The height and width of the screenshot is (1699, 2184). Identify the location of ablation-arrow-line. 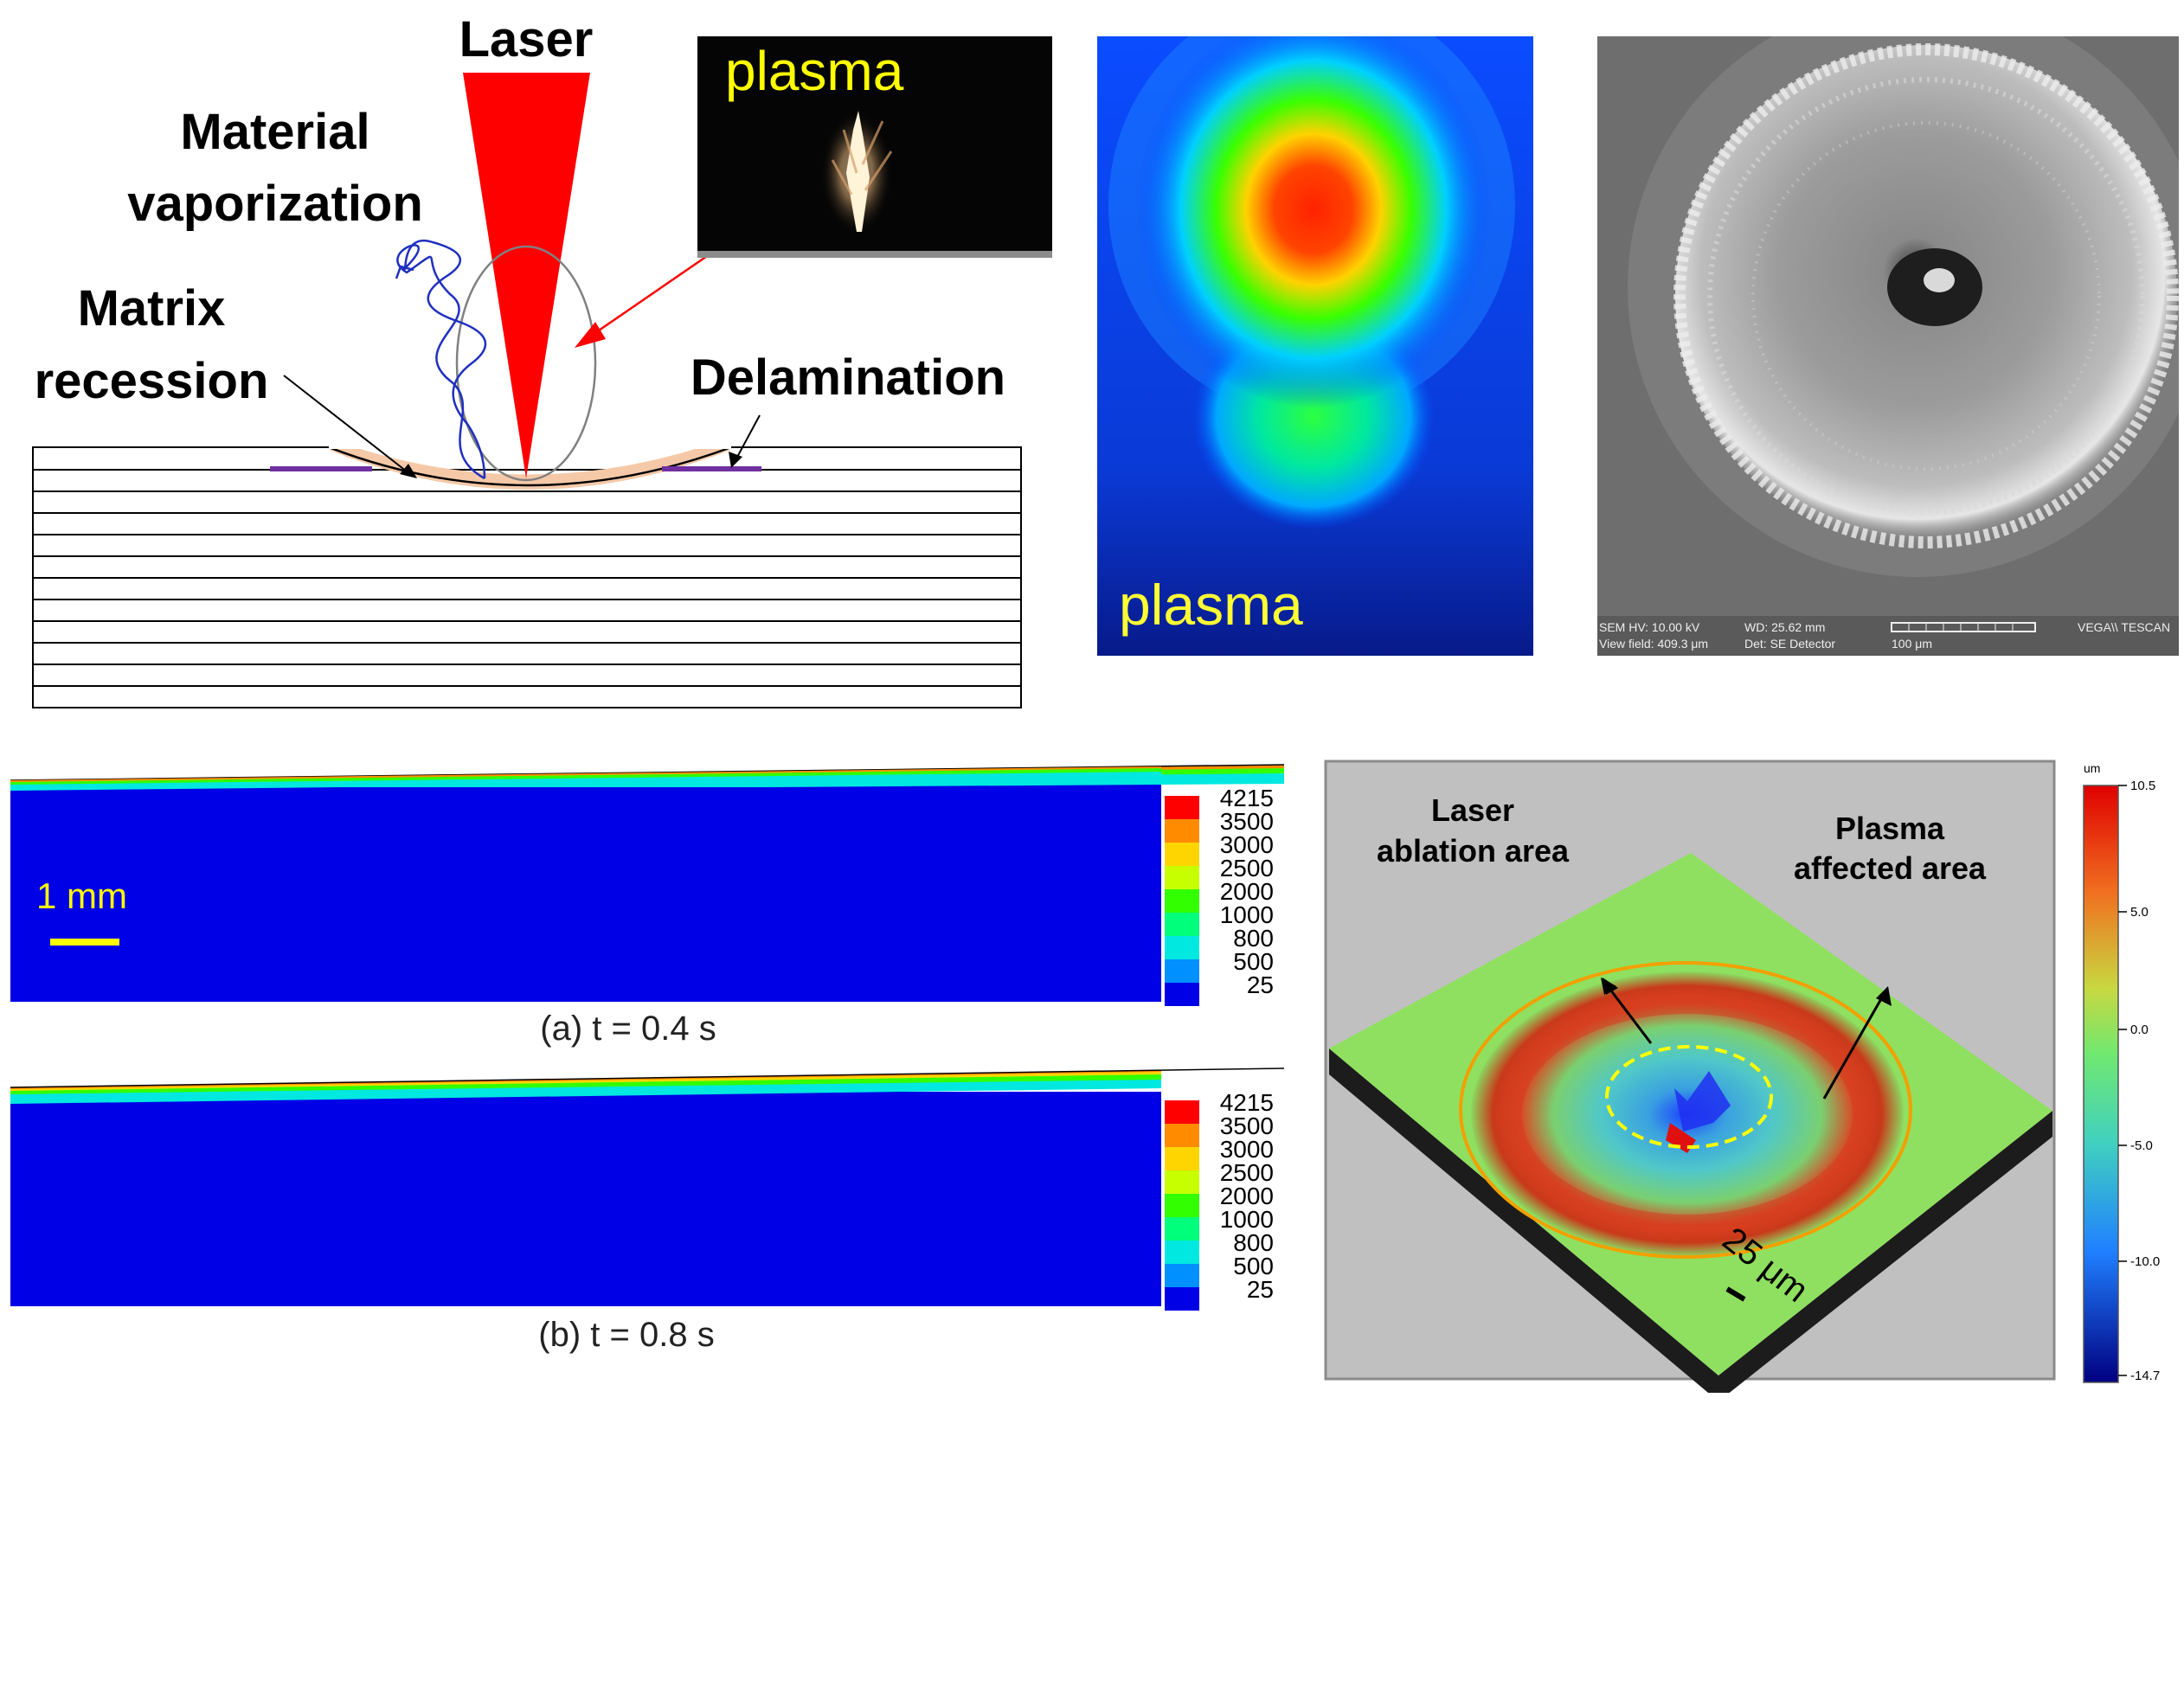
(1629, 1015).